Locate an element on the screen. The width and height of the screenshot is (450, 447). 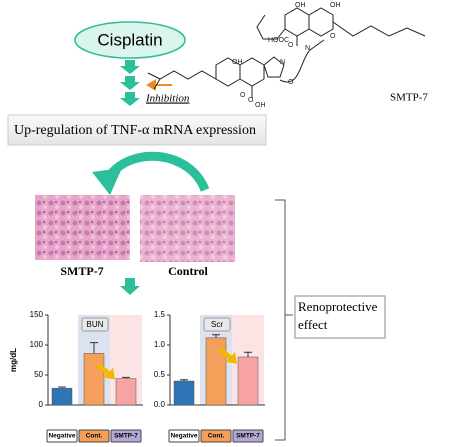
inhibition-label: Inhibition is located at coordinates (167, 99).